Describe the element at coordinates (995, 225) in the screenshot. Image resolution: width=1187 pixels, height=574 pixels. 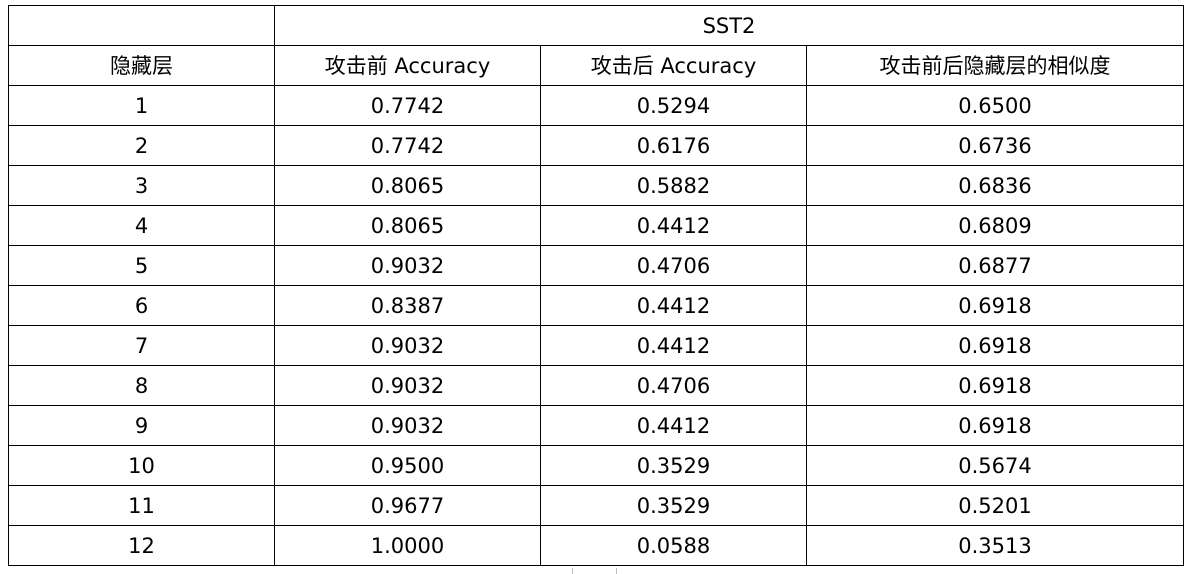
I see `cell-similarity: 0.6809` at that location.